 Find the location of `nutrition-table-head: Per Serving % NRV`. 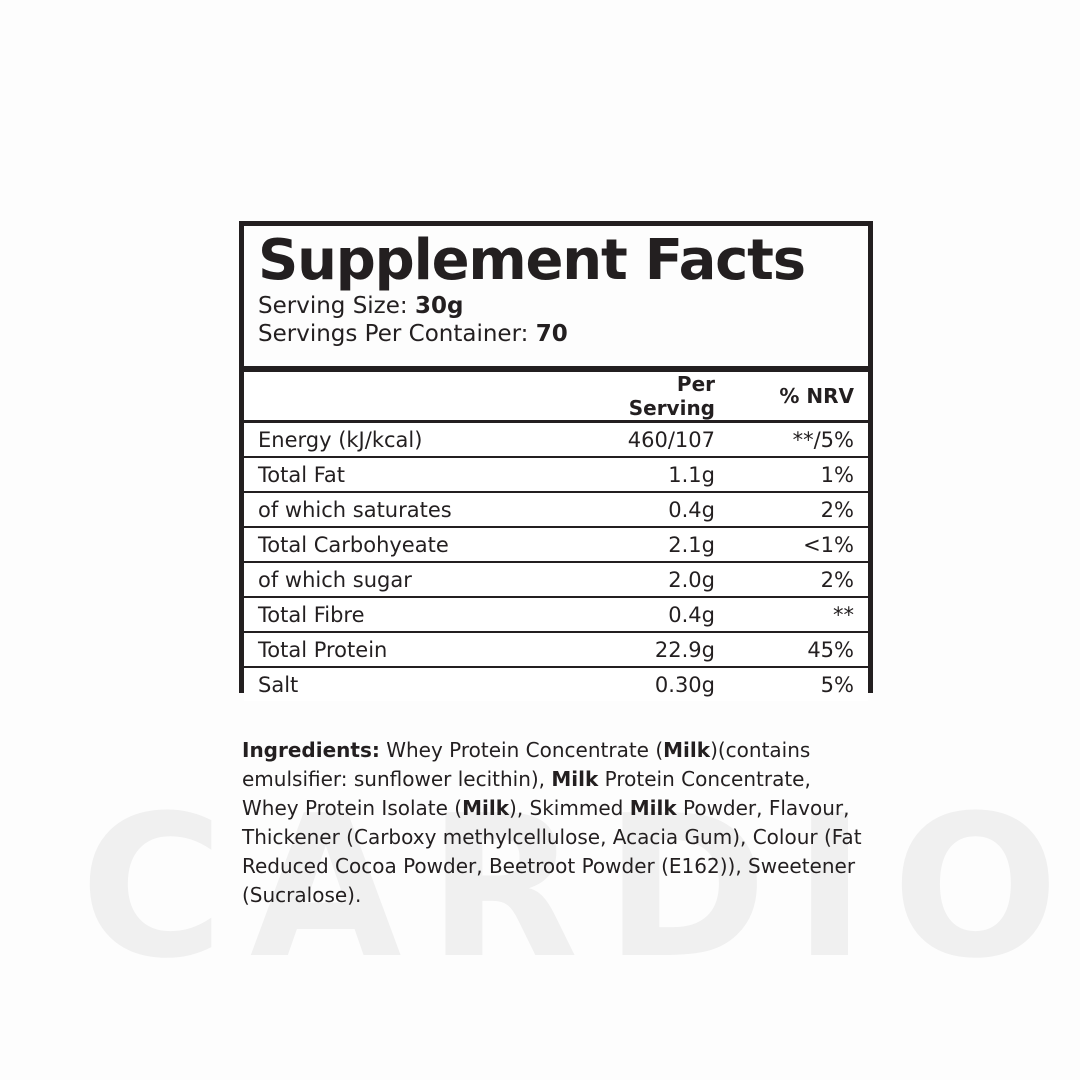

nutrition-table-head: Per Serving % NRV is located at coordinates (556, 397).